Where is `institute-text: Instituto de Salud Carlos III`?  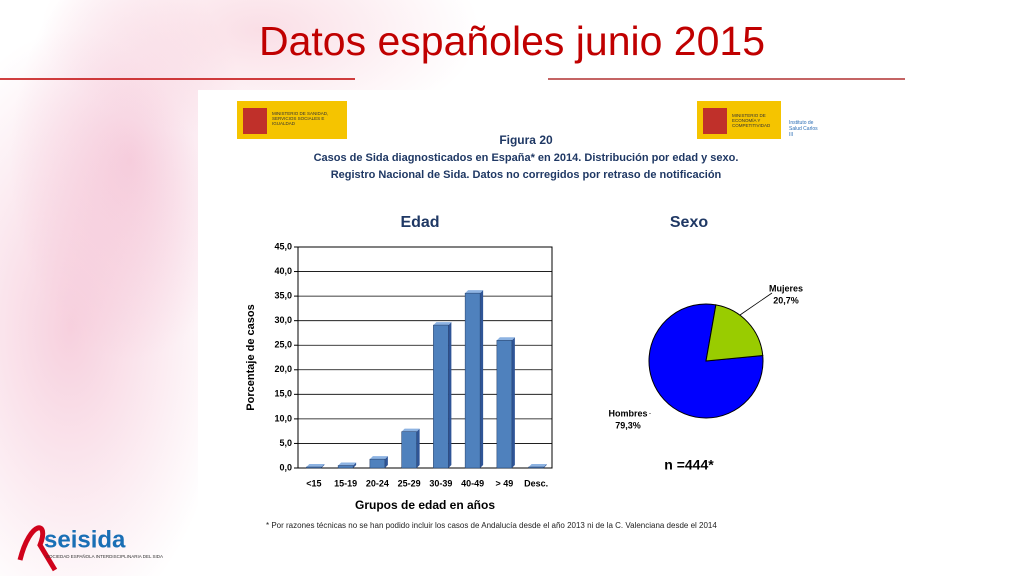
institute-text: Instituto de Salud Carlos III is located at coordinates (803, 129).